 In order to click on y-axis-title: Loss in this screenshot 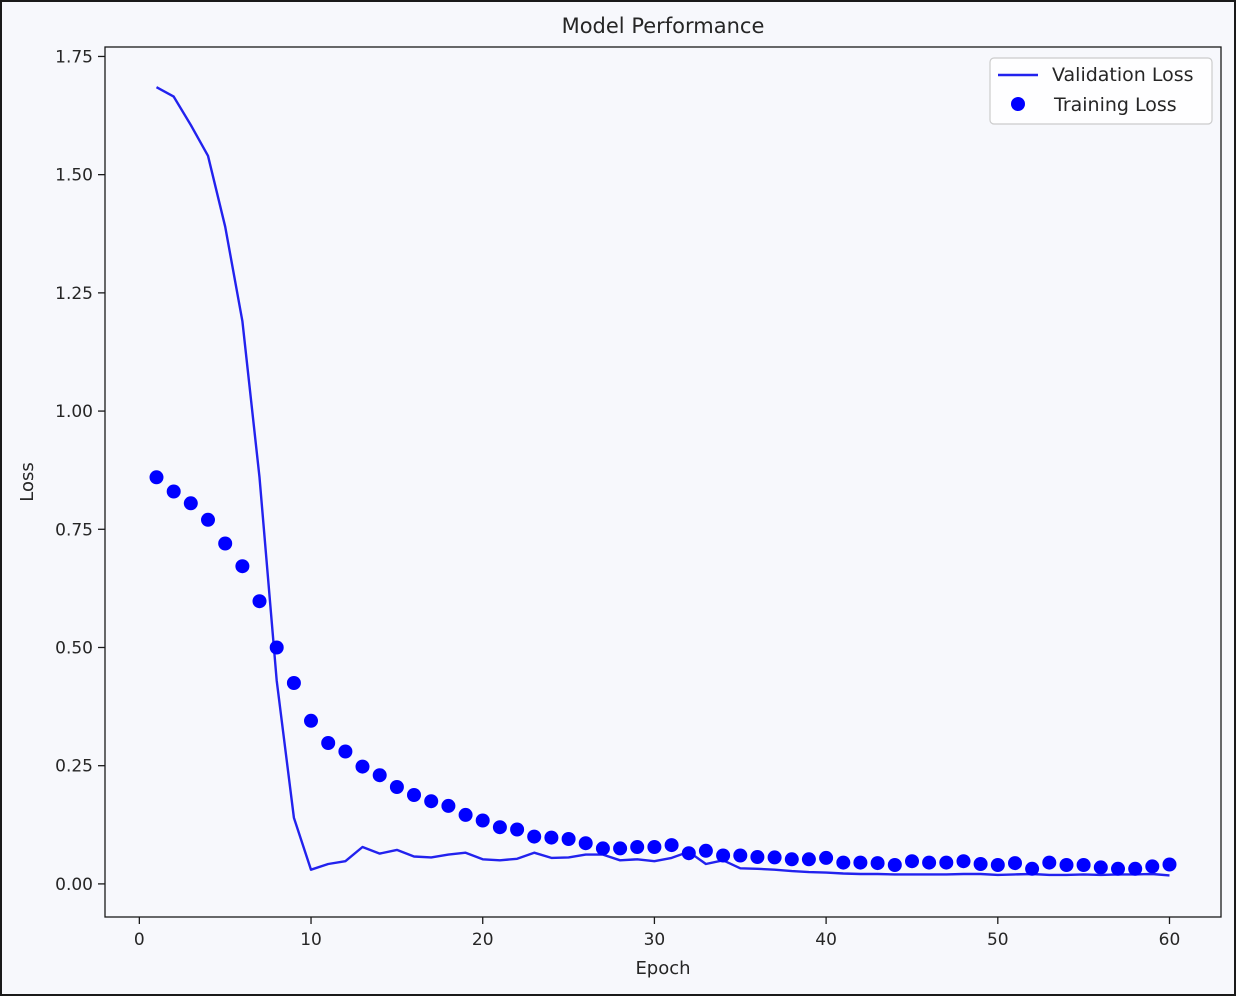, I will do `click(27, 481)`.